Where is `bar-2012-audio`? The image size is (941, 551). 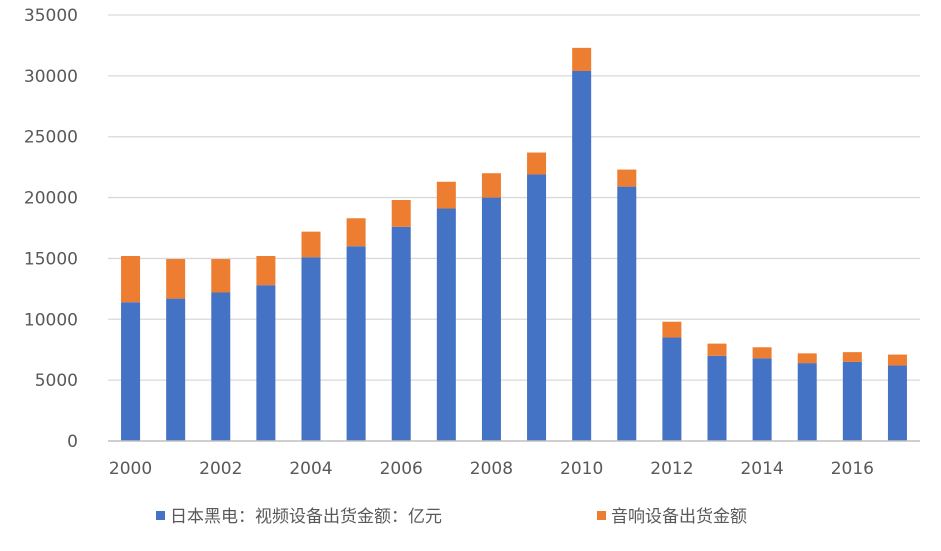 bar-2012-audio is located at coordinates (672, 329).